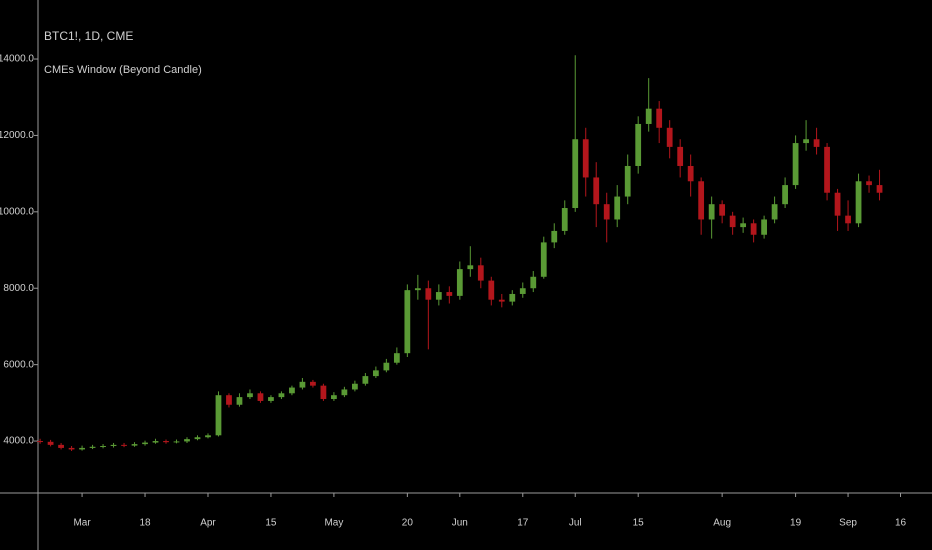 This screenshot has height=550, width=932. Describe the element at coordinates (18, 364) in the screenshot. I see `y-tick-label: 6000.0` at that location.